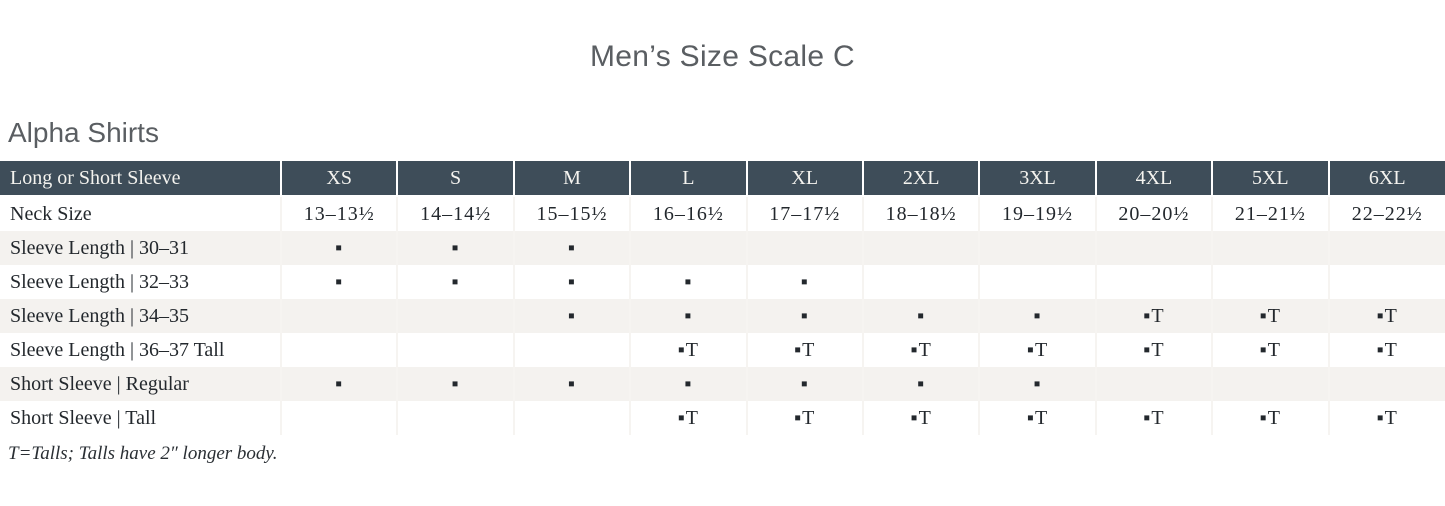 This screenshot has width=1445, height=506. What do you see at coordinates (1386, 213) in the screenshot?
I see `neck-size-cell: 22–22½` at bounding box center [1386, 213].